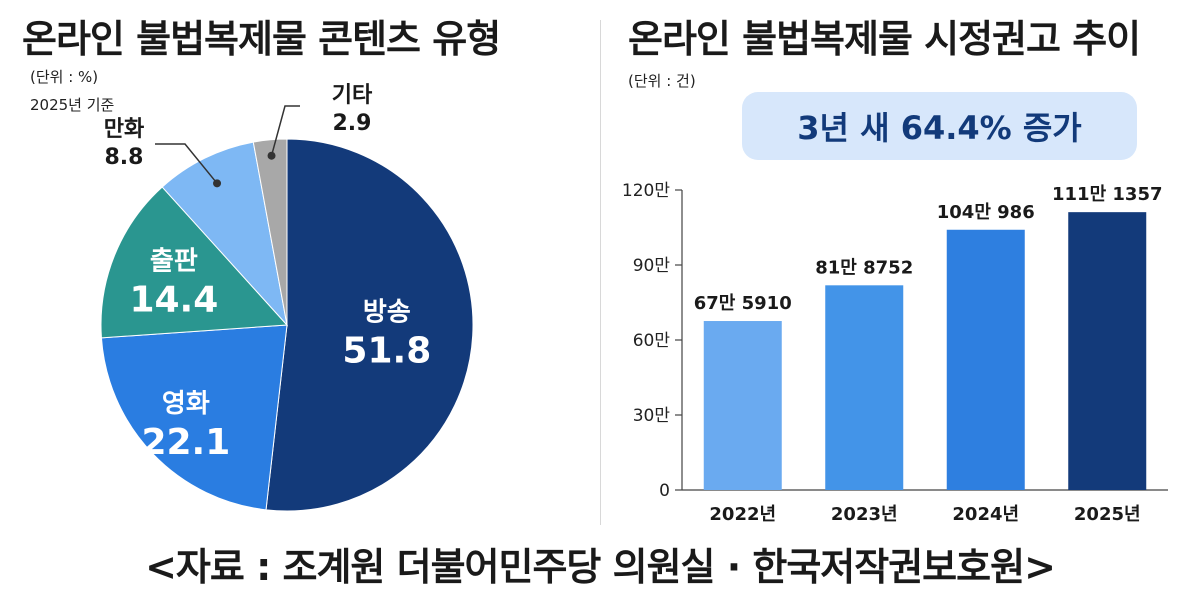 The width and height of the screenshot is (1200, 600). Describe the element at coordinates (742, 514) in the screenshot. I see `x-tick-label: 2022년` at that location.